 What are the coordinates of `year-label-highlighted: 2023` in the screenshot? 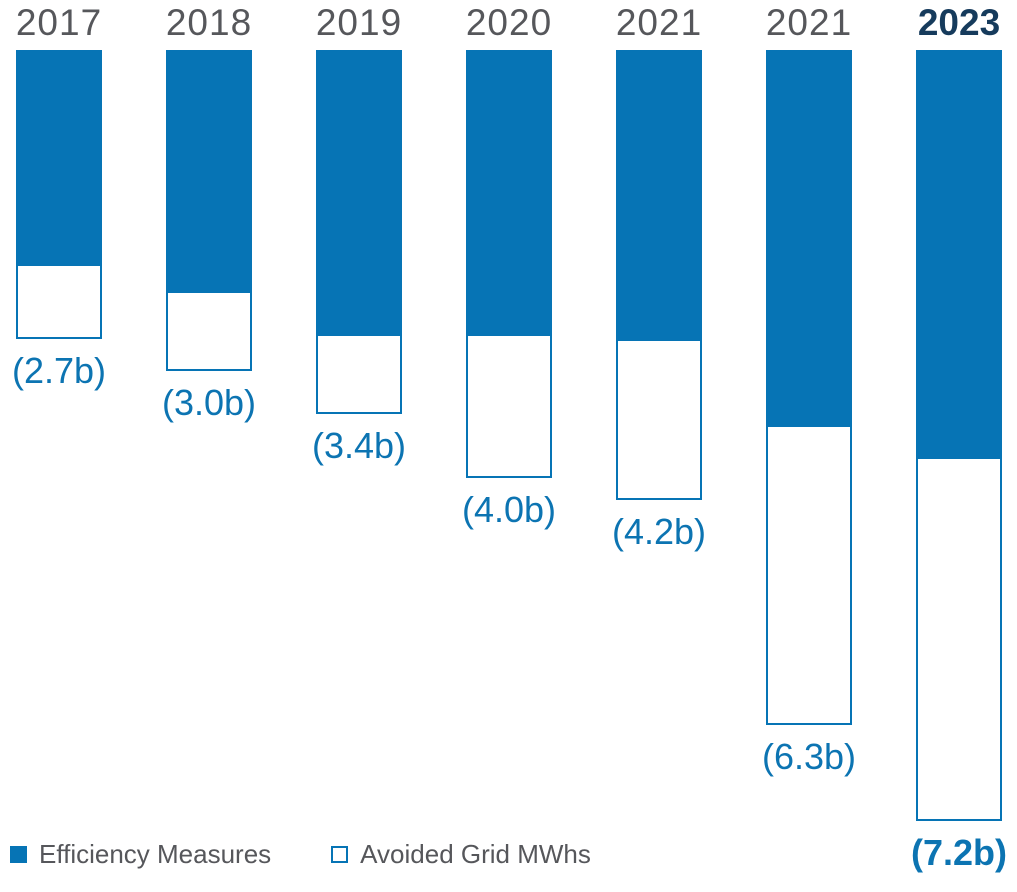 It's located at (959, 22).